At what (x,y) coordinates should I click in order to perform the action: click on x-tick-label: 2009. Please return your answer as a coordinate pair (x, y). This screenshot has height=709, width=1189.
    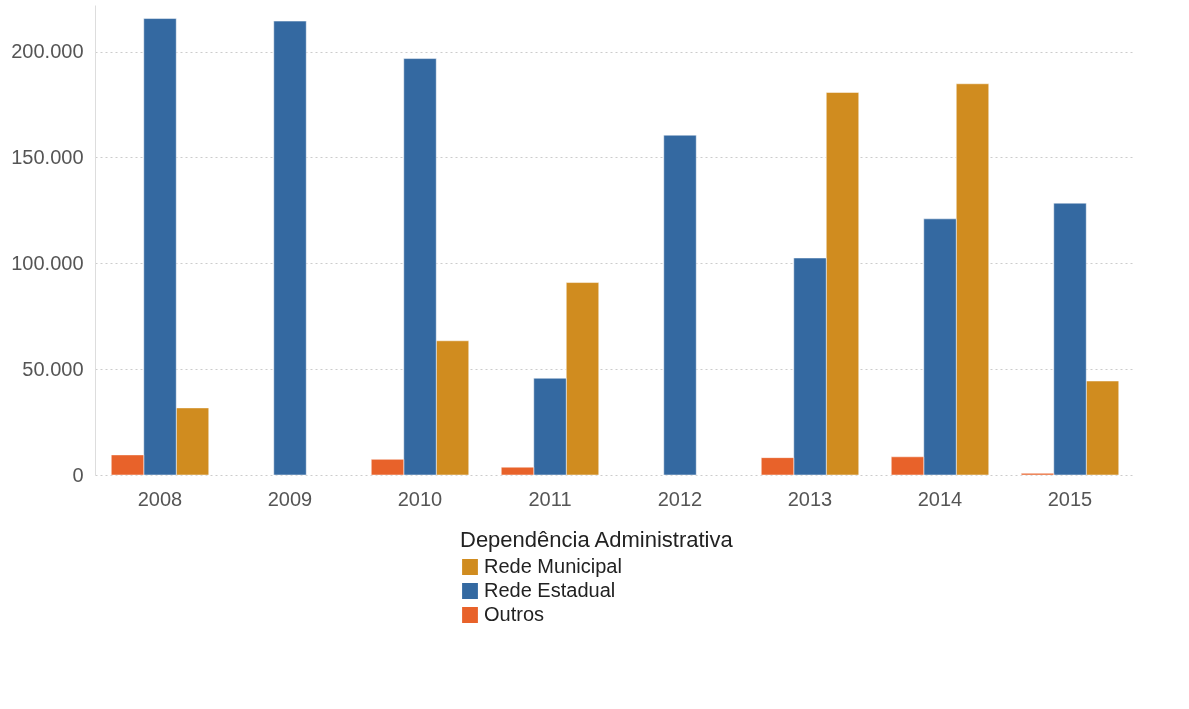
    Looking at the image, I should click on (290, 498).